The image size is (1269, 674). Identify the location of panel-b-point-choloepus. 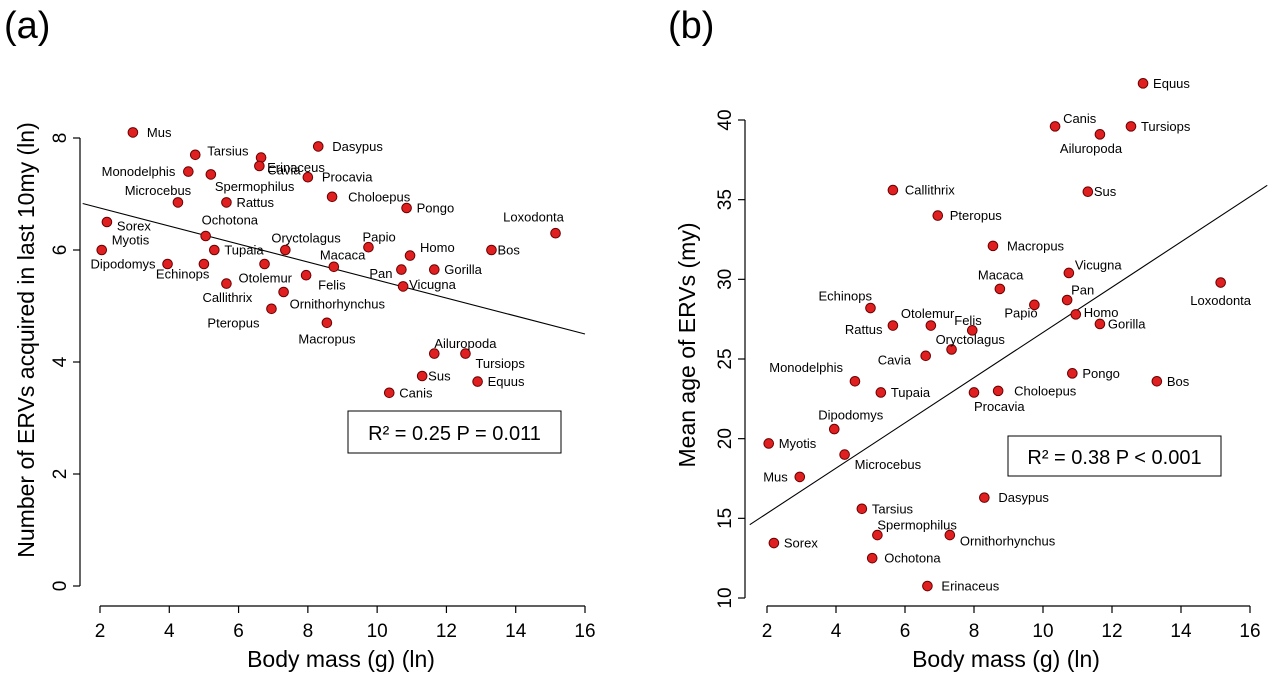
(998, 391).